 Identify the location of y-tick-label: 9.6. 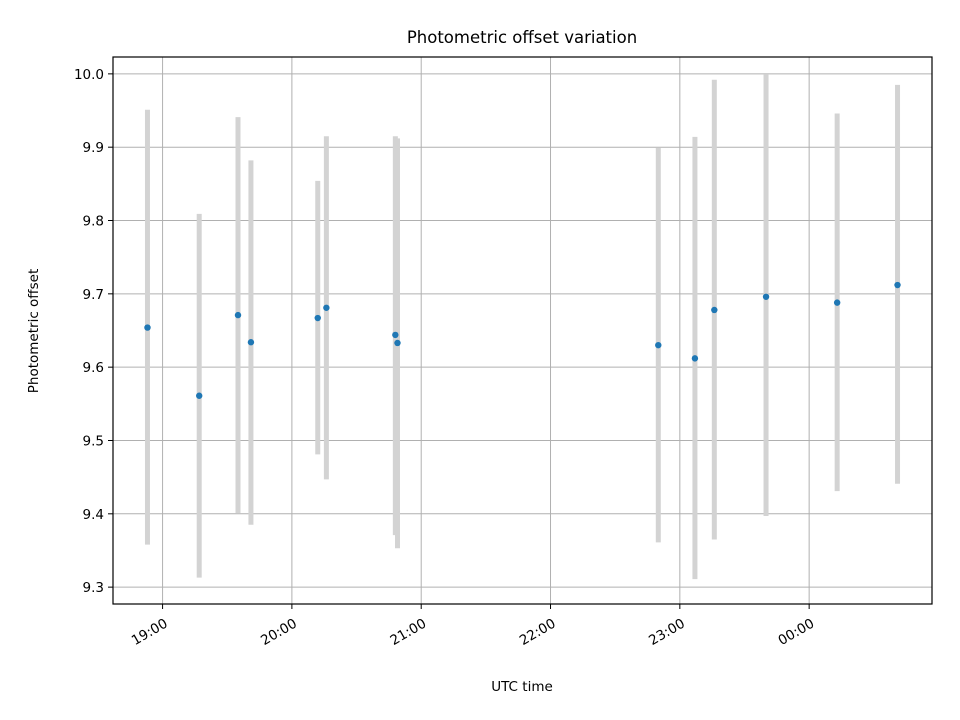
(93, 368).